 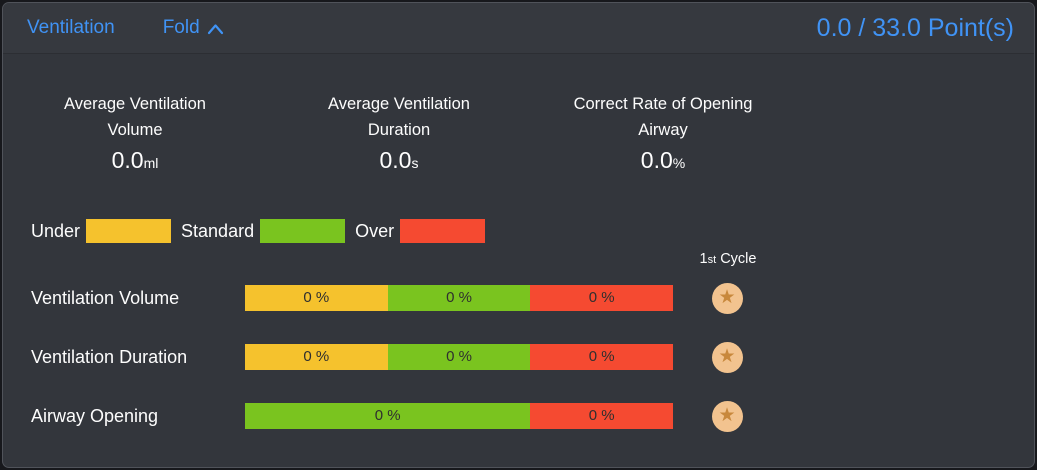 I want to click on stat-unit: %, so click(x=679, y=163).